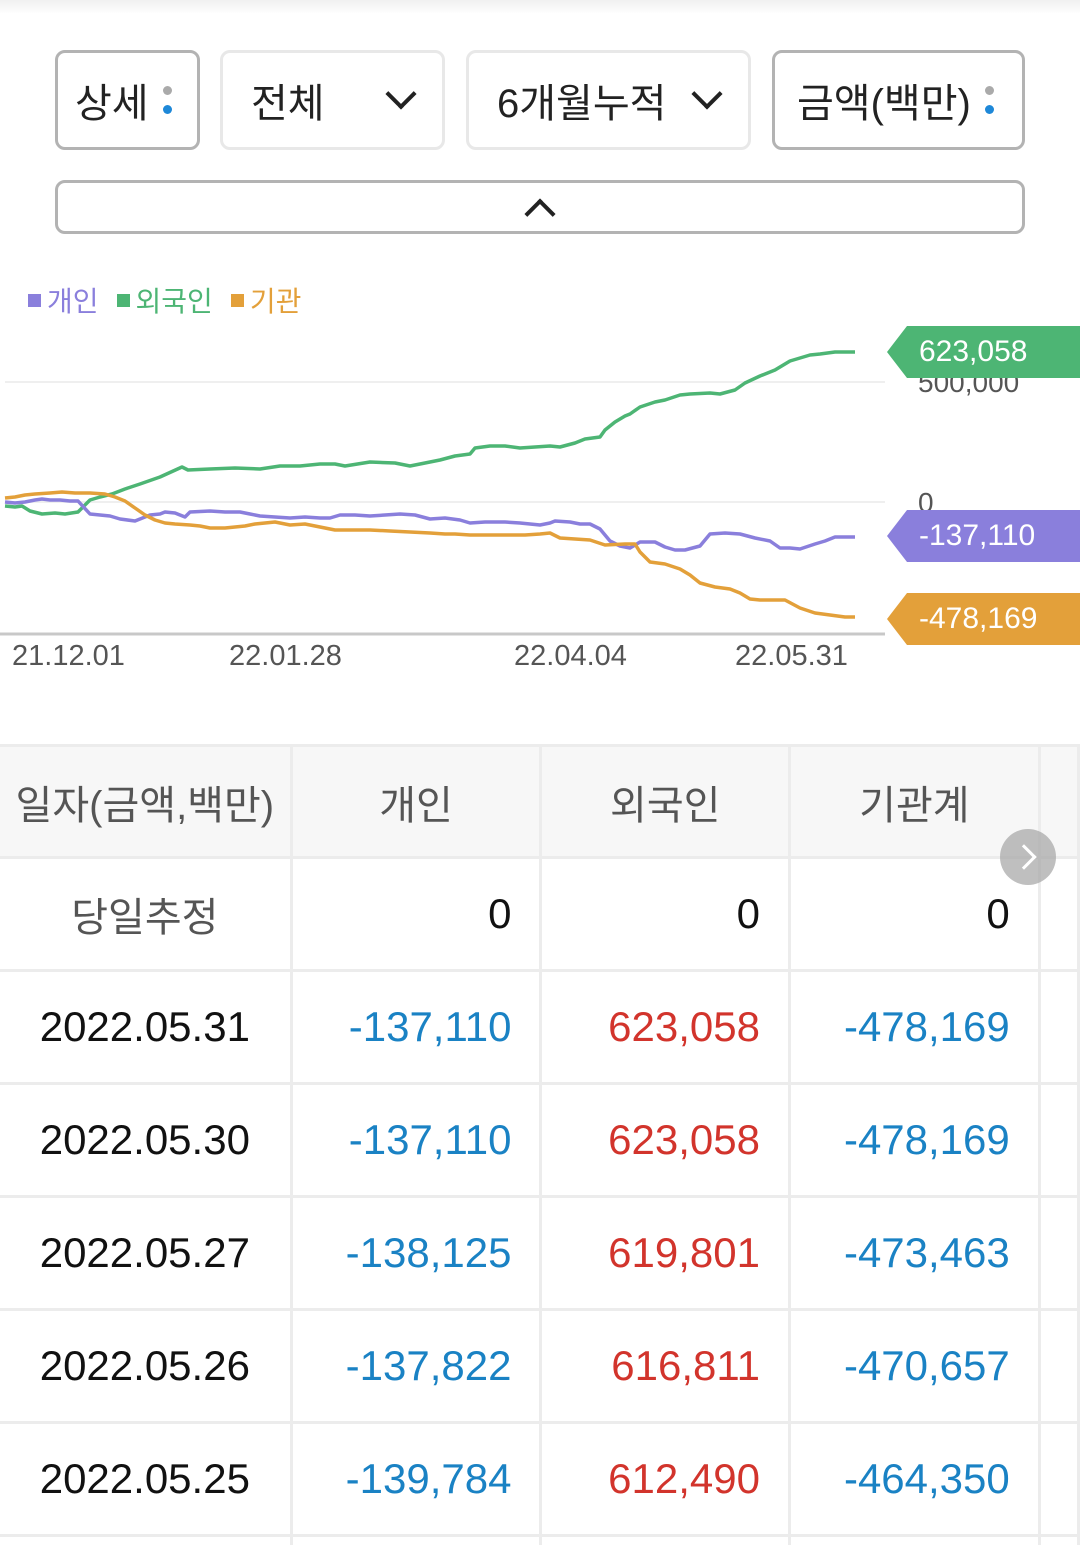 The height and width of the screenshot is (1545, 1080). What do you see at coordinates (146, 1140) in the screenshot?
I see `cell-date: 2022.05.30` at bounding box center [146, 1140].